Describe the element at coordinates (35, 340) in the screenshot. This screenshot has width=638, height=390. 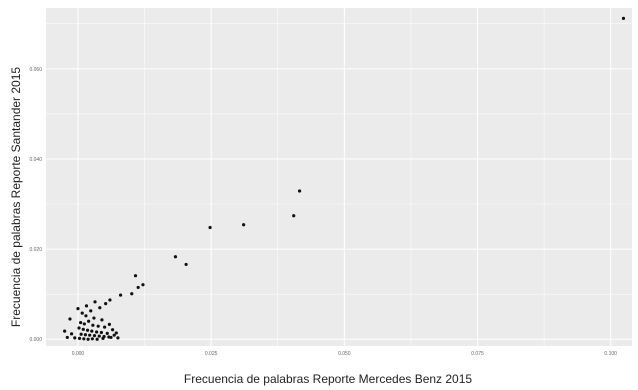
I see `y-tick-label: 0.000` at that location.